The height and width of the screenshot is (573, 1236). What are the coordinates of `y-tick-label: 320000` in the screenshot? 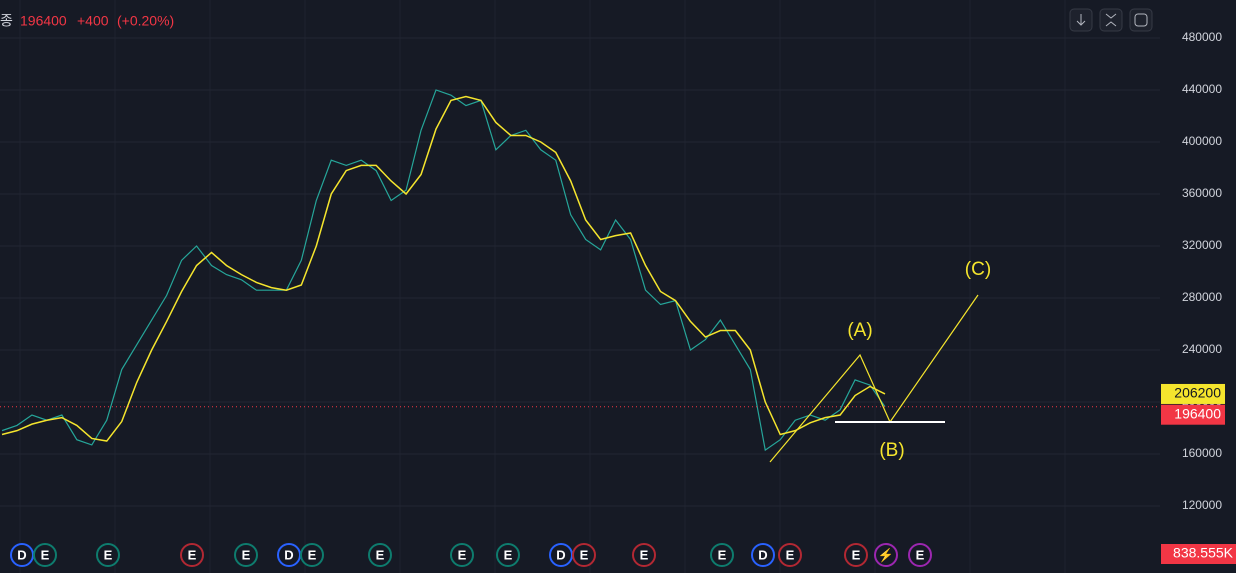 It's located at (1202, 245).